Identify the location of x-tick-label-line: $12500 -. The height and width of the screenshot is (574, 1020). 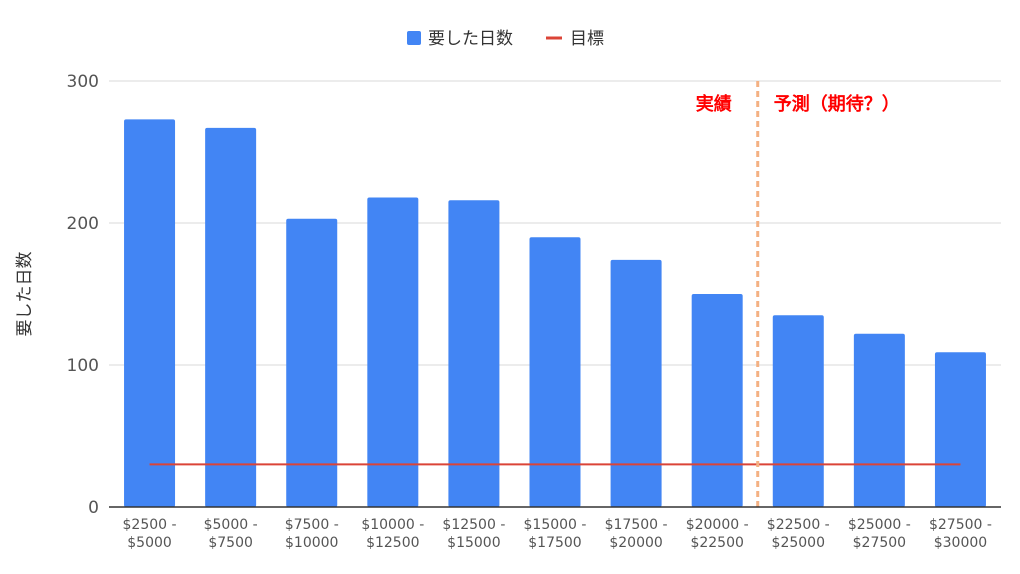
(473, 525).